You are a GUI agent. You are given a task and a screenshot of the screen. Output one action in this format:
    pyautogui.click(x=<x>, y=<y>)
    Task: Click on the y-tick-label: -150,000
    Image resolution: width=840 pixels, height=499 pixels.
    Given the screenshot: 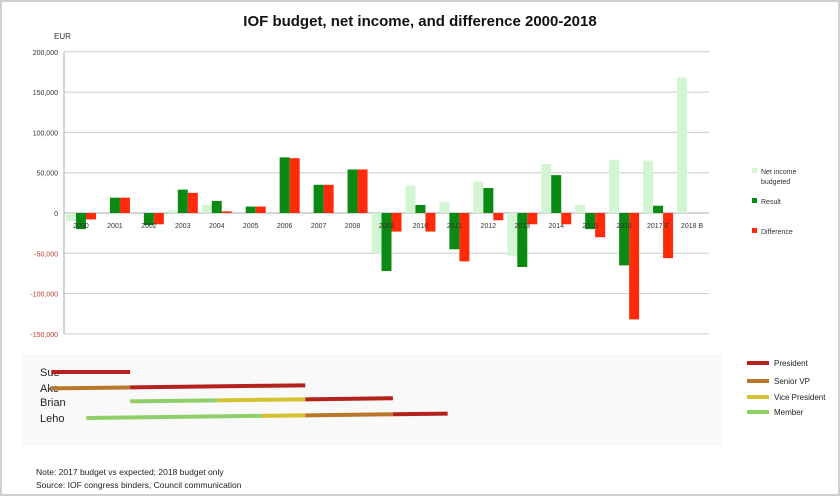 What is the action you would take?
    pyautogui.click(x=44, y=335)
    